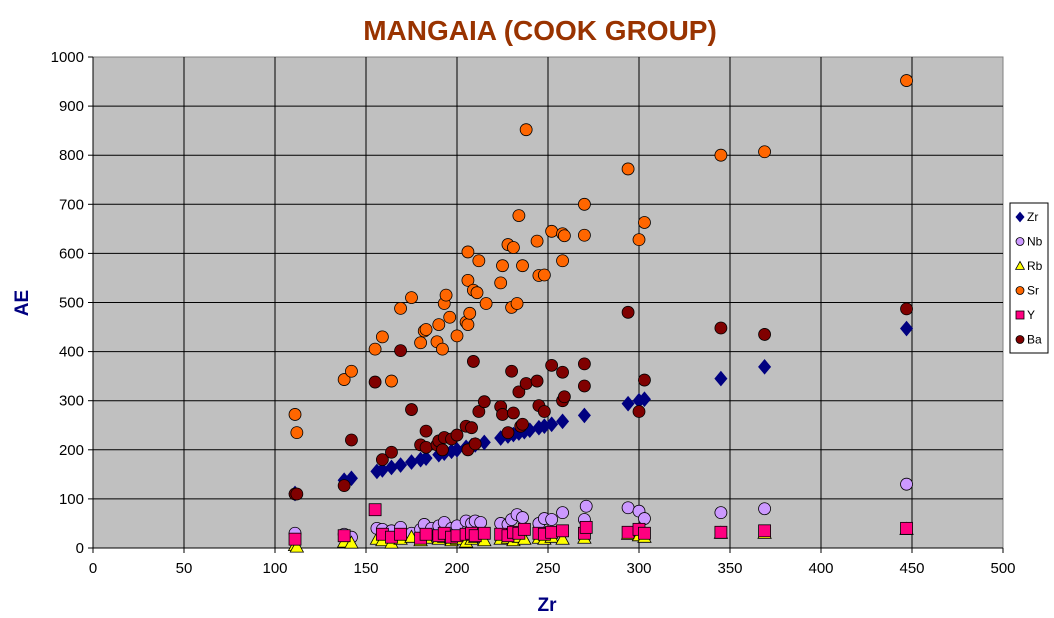 The image size is (1054, 618). I want to click on y-tick-label: 500, so click(71, 303).